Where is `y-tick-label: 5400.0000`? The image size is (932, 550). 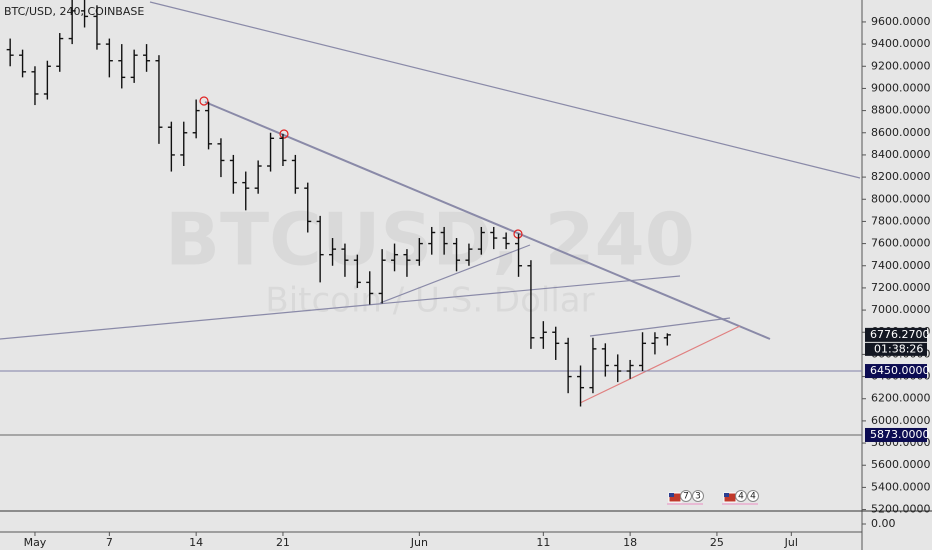
y-tick-label: 5400.0000 is located at coordinates (901, 486).